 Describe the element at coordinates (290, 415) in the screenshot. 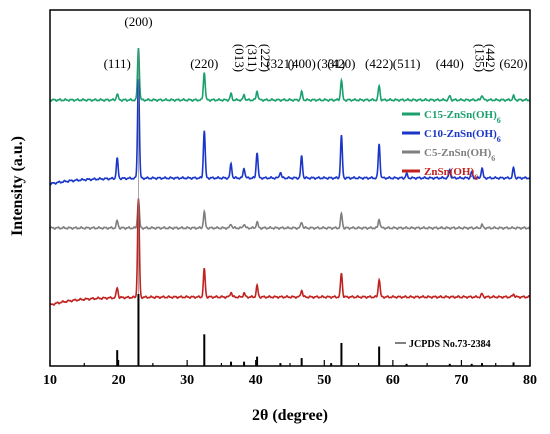

I see `x-axis-title: 2θ (degree)` at that location.